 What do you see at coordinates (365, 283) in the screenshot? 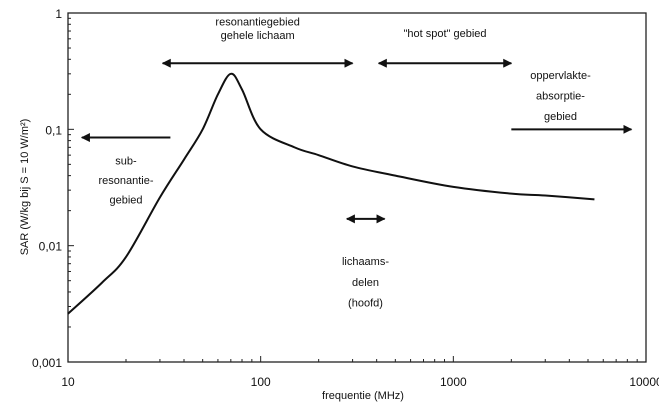
I see `annotation-label: delen` at bounding box center [365, 283].